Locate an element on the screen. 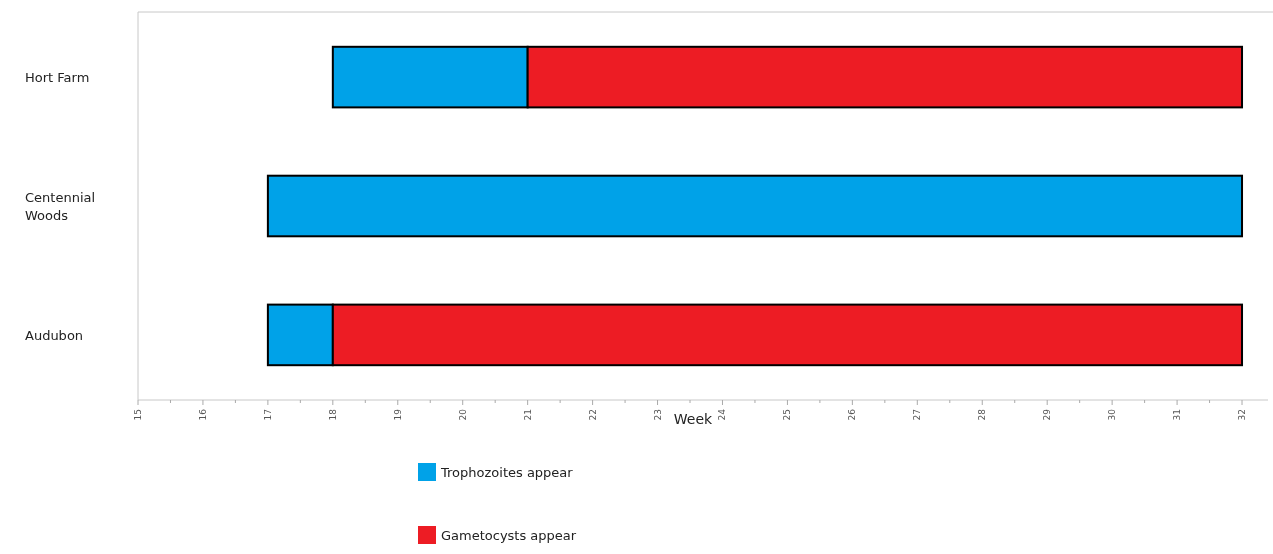 Image resolution: width=1273 pixels, height=554 pixels. x-tick-label: 25 is located at coordinates (787, 415).